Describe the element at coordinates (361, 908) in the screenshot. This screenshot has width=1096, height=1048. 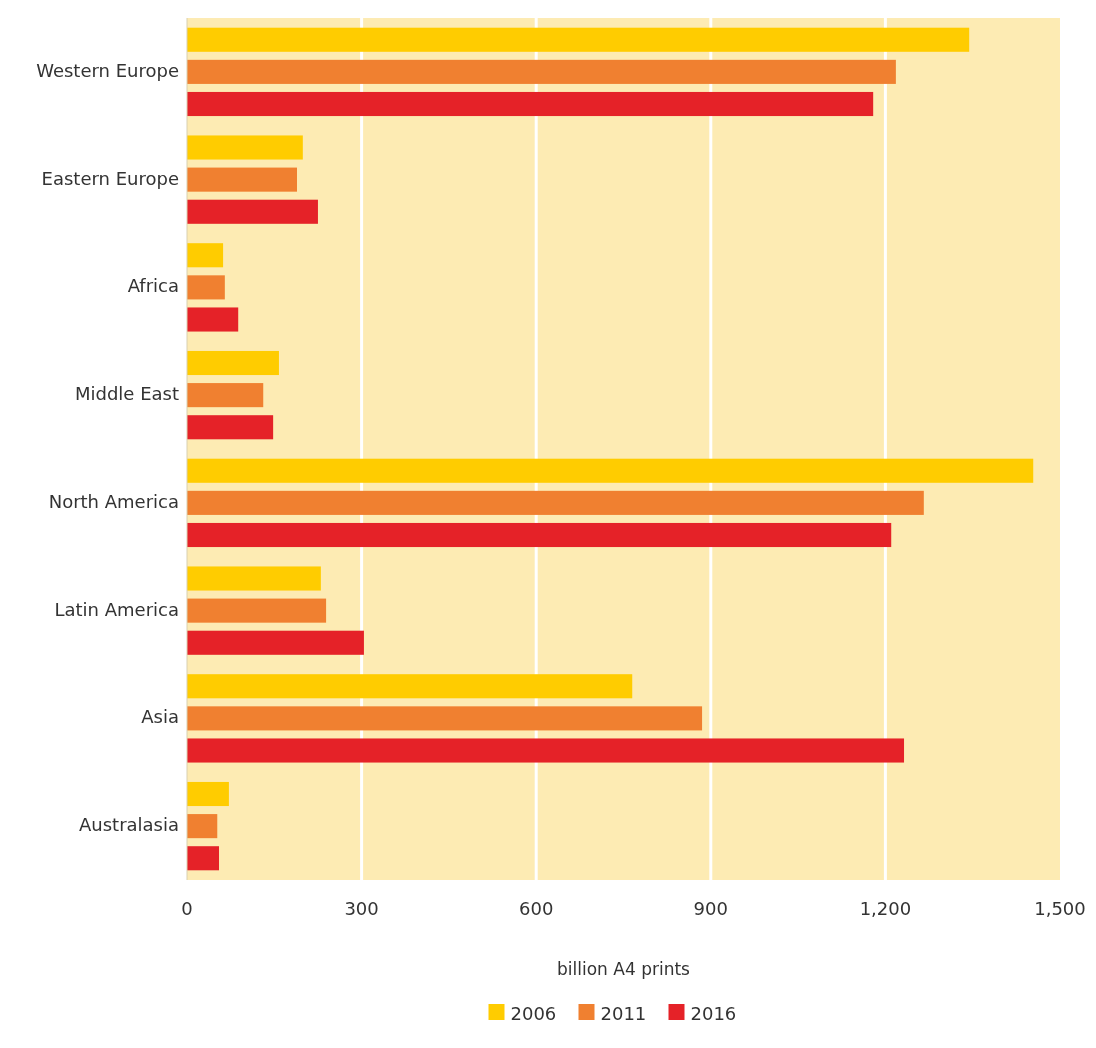
I see `x-tick-label: 300` at that location.